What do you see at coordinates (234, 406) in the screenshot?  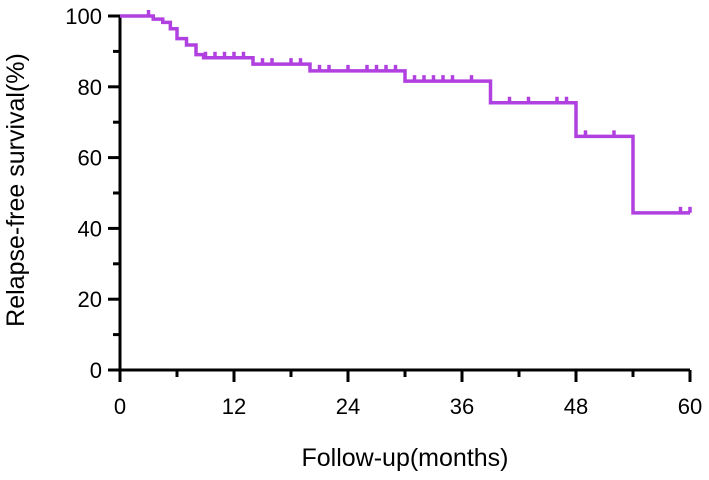 I see `x-tick-label: 12` at bounding box center [234, 406].